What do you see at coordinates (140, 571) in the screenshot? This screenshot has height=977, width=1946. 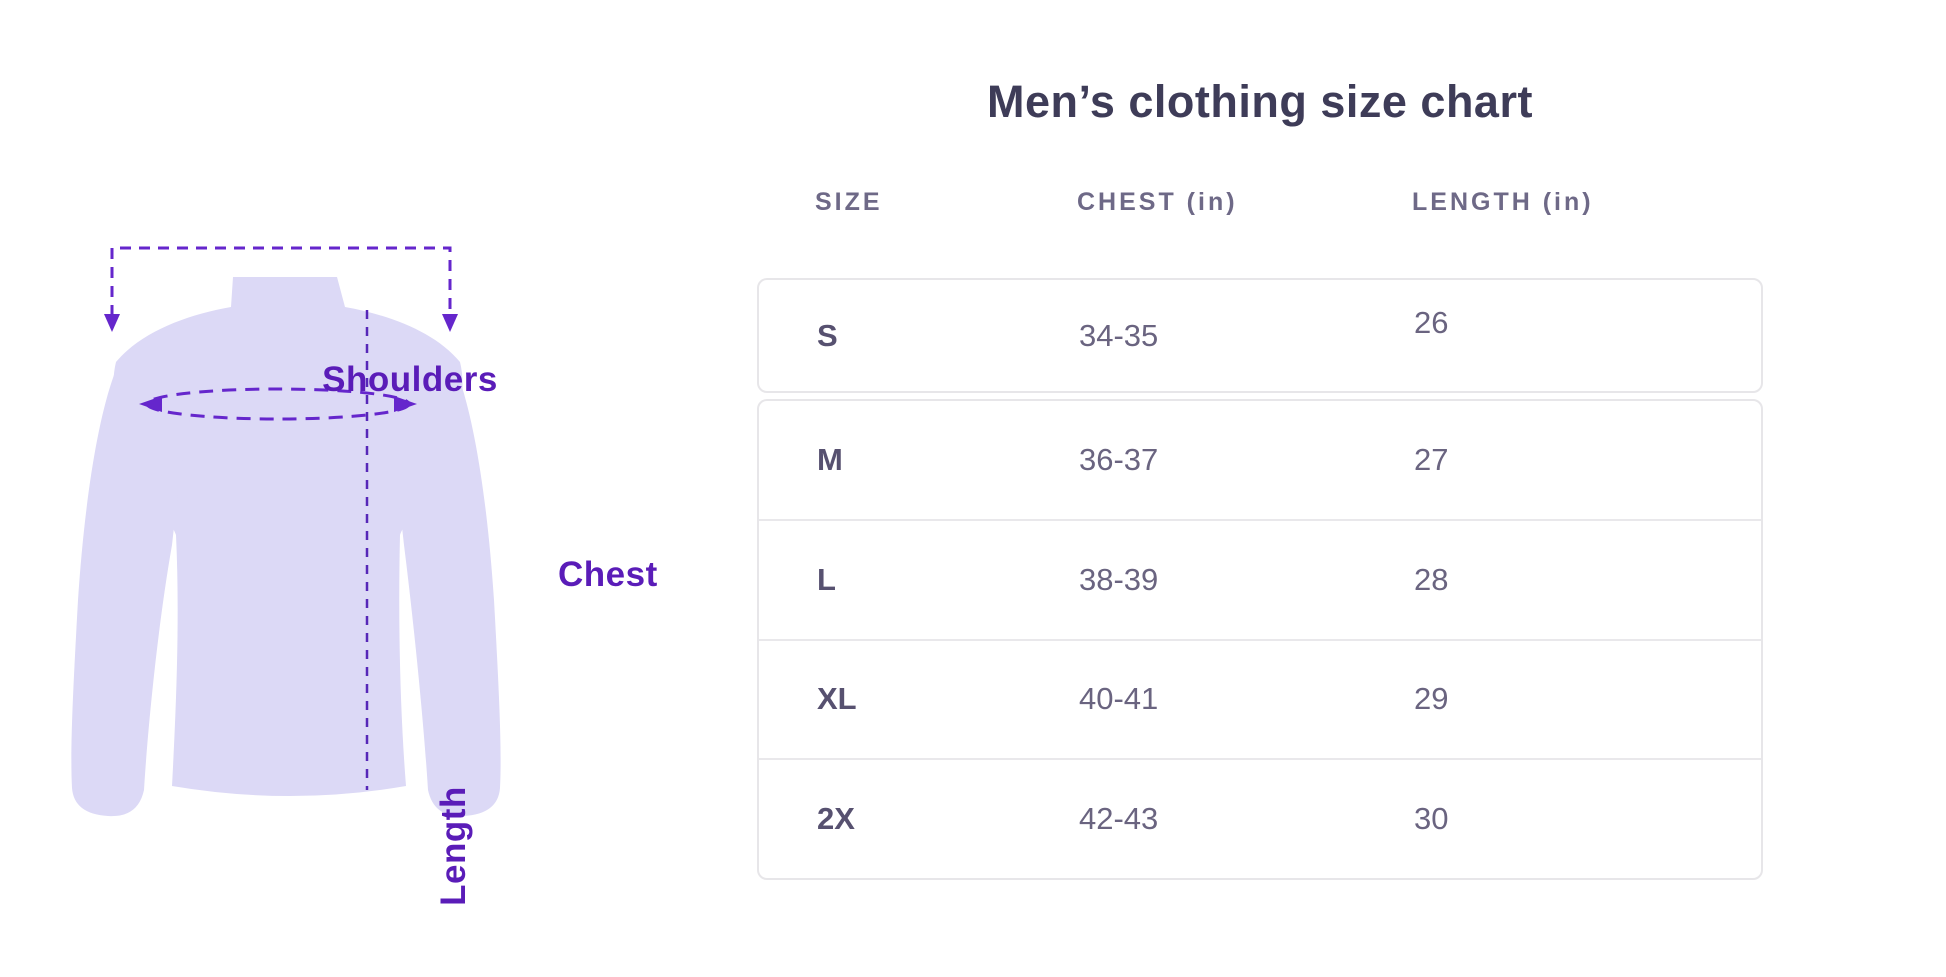 I see `shirt-left-sleeve` at bounding box center [140, 571].